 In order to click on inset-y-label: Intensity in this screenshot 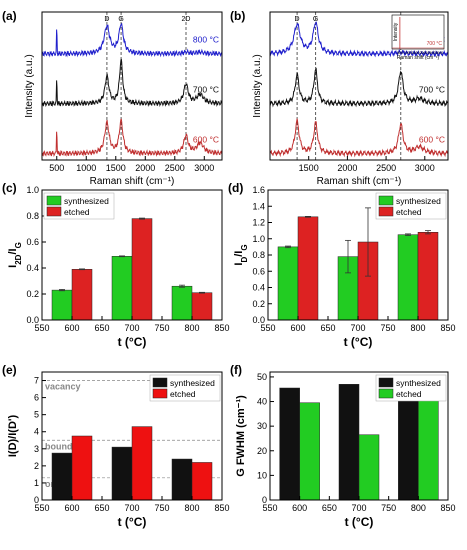, I will do `click(396, 31)`.